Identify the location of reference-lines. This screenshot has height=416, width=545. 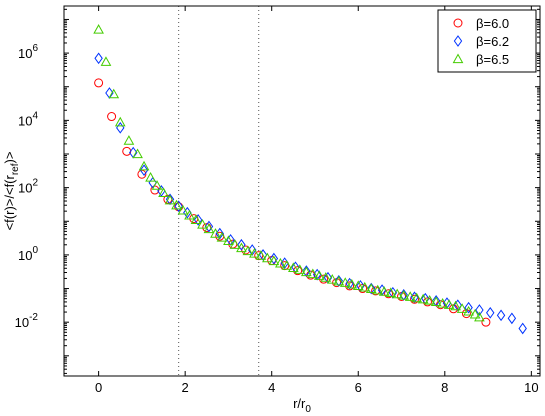
(219, 191).